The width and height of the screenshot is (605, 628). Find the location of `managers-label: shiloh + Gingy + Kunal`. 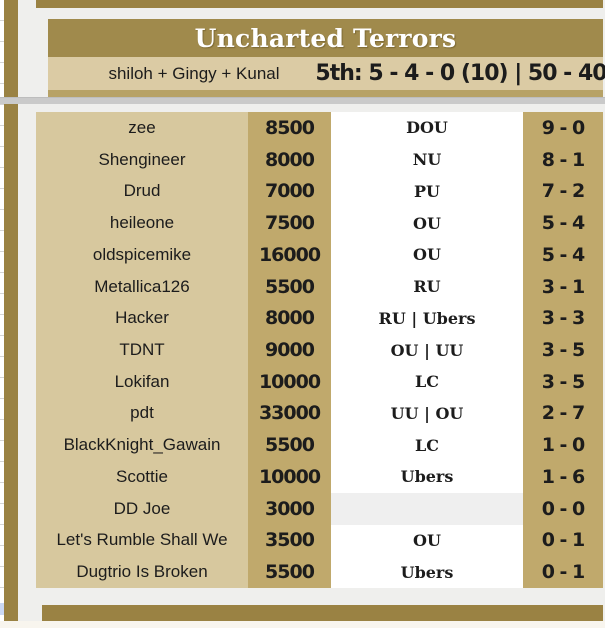

managers-label: shiloh + Gingy + Kunal is located at coordinates (194, 73).